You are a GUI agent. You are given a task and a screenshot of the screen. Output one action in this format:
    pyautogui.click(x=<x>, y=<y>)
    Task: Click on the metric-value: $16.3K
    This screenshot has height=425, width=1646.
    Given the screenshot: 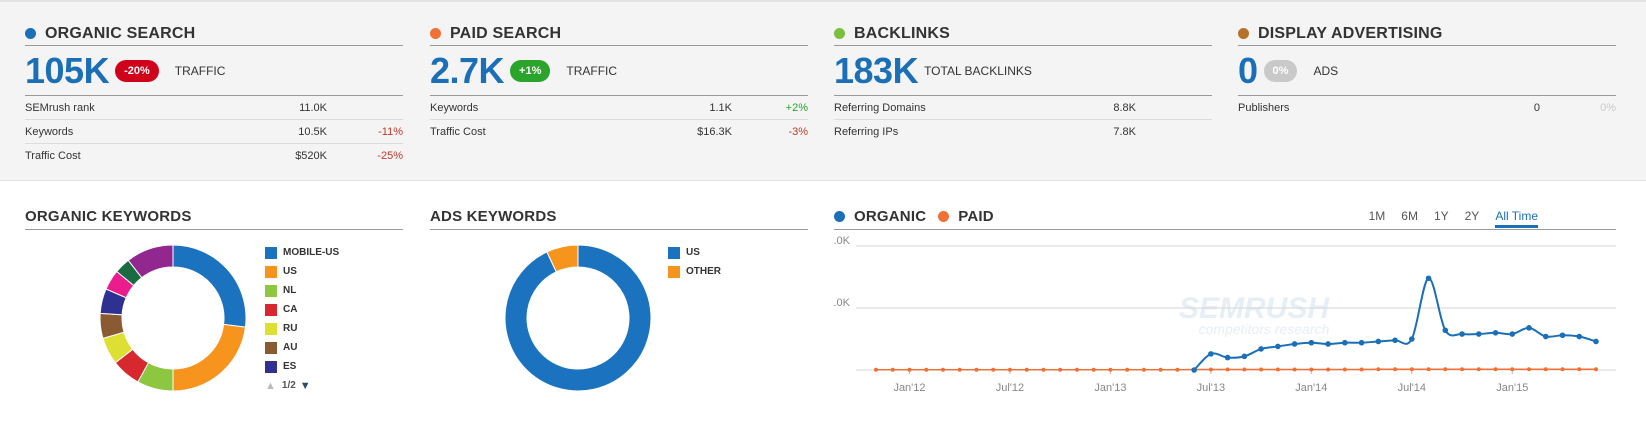 What is the action you would take?
    pyautogui.click(x=714, y=132)
    